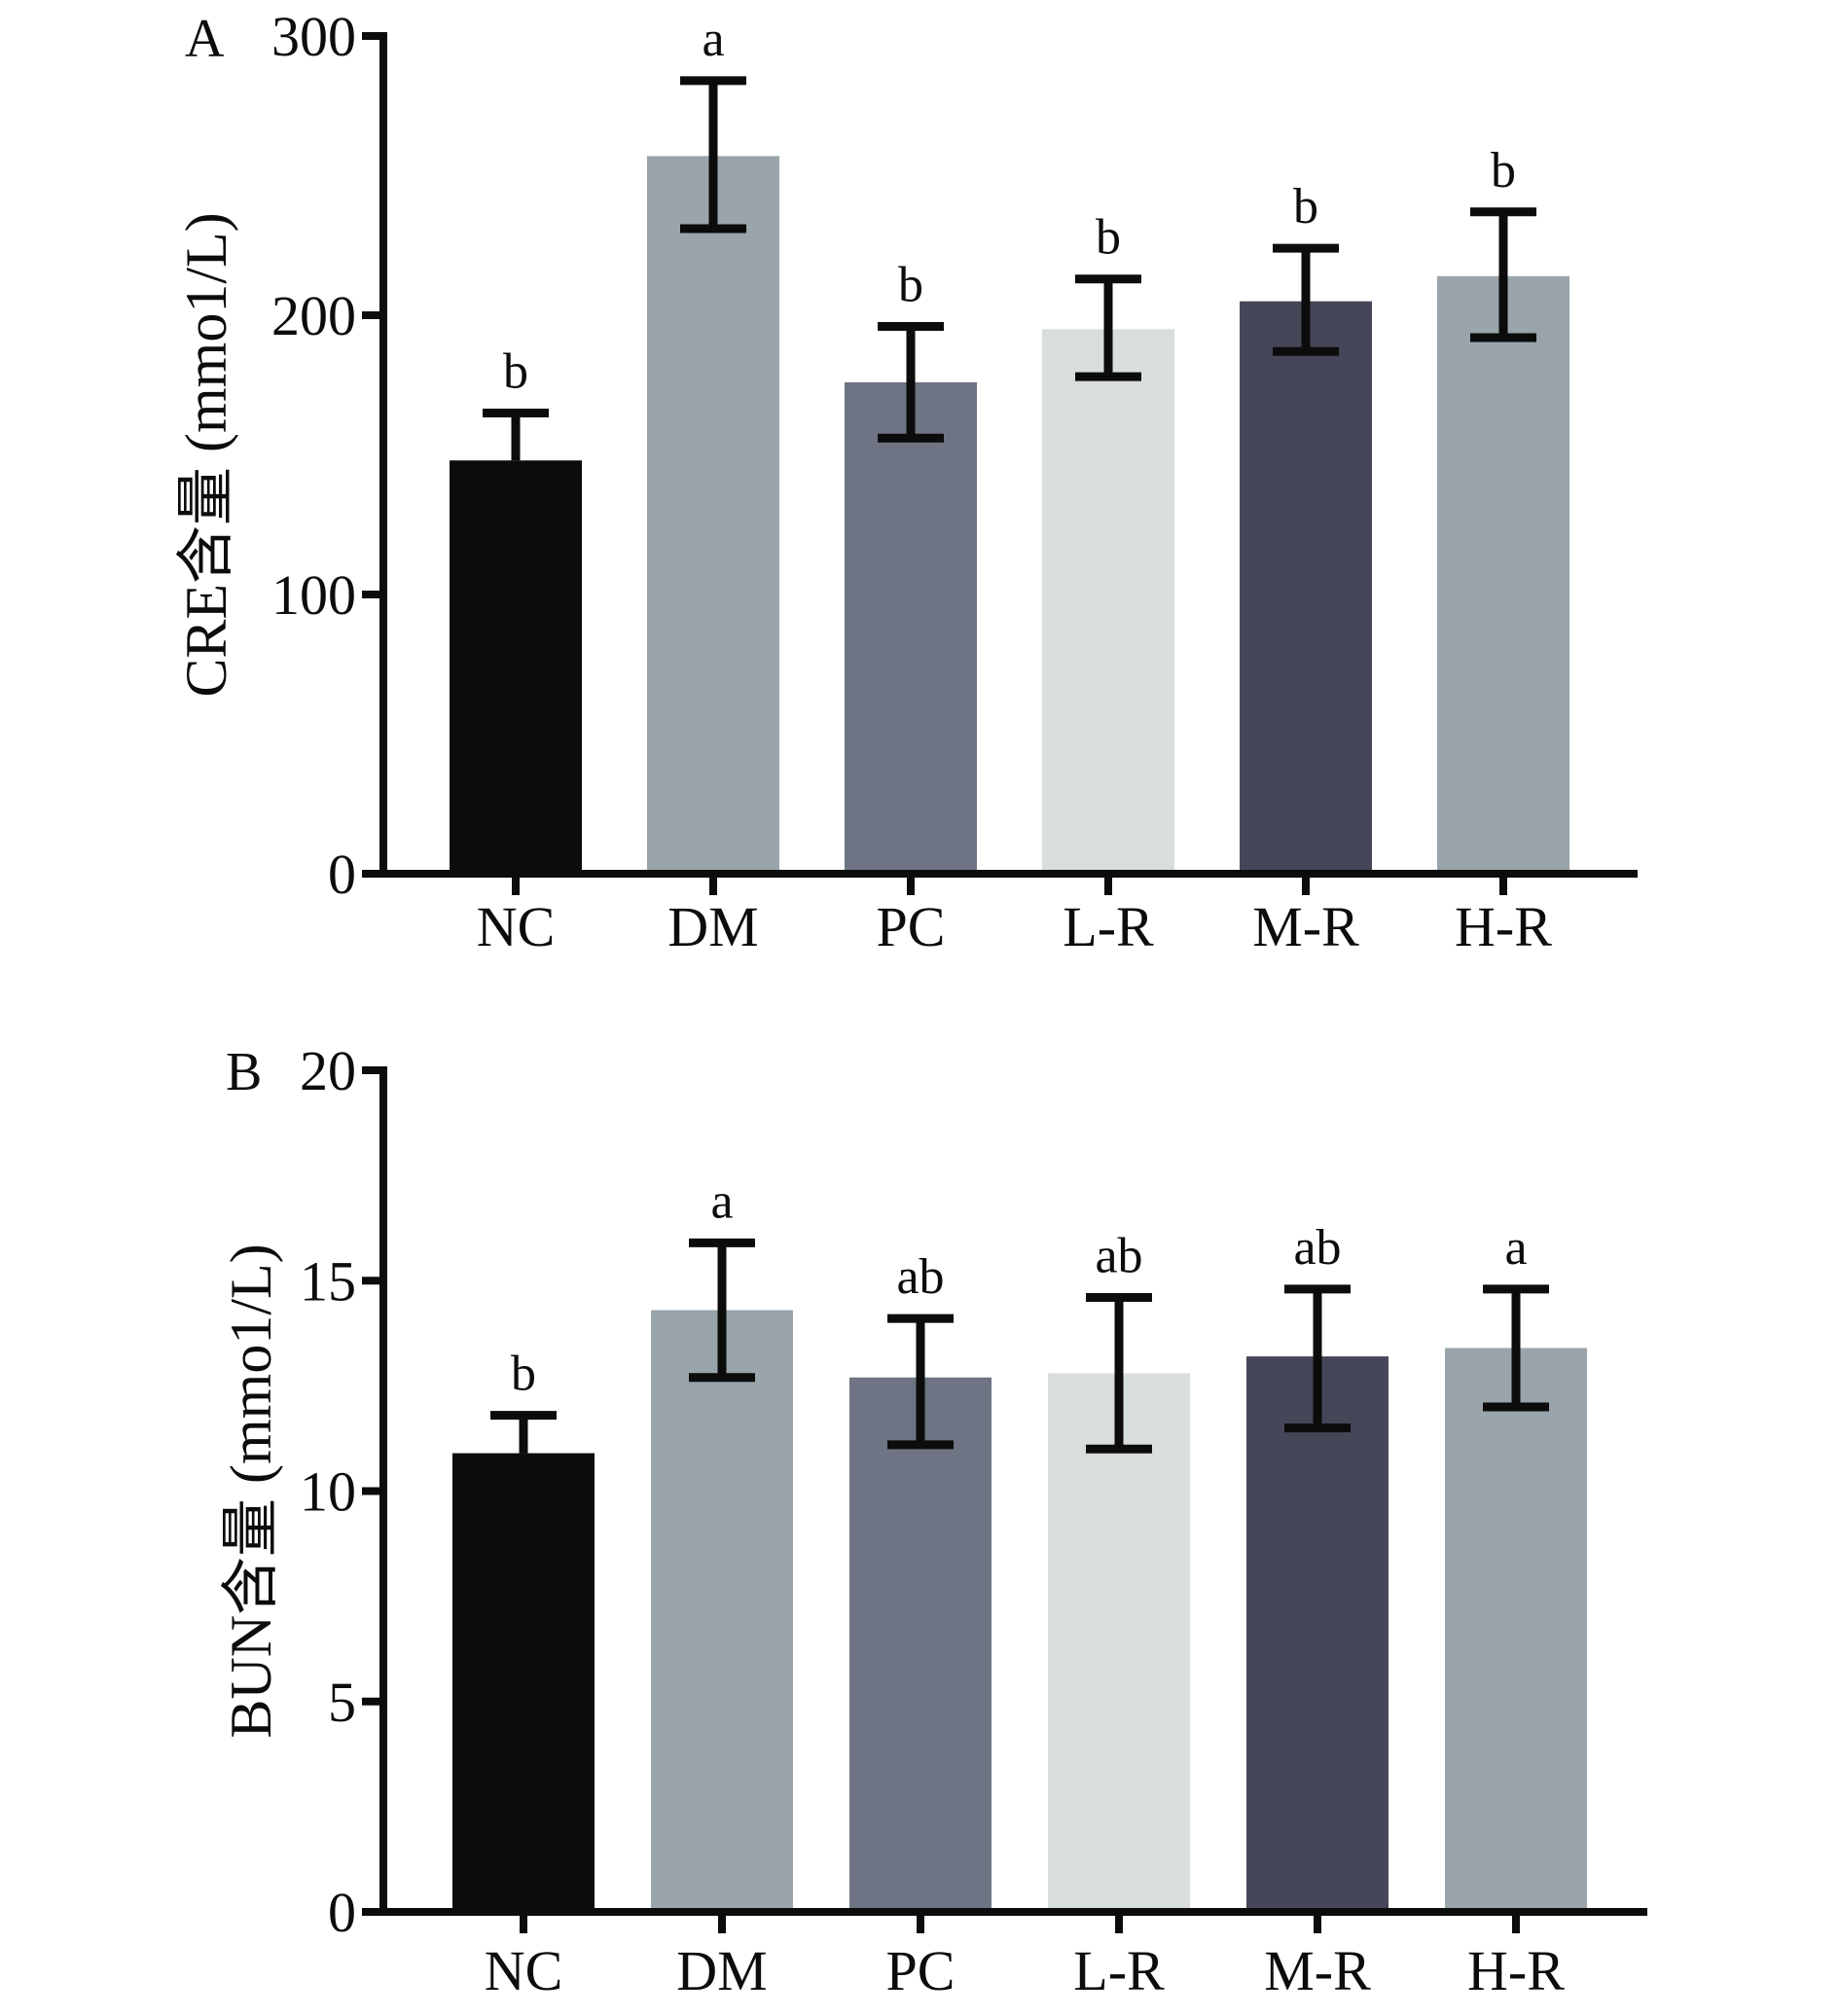  Describe the element at coordinates (920, 1277) in the screenshot. I see `significance-label-pc: ab` at that location.